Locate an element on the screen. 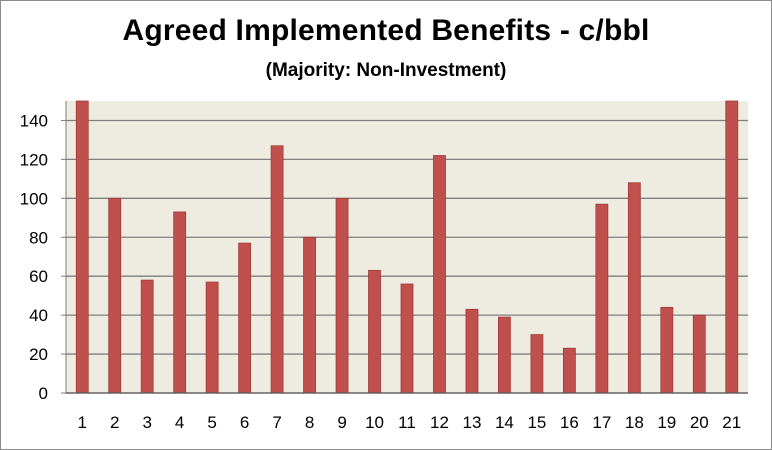 Image resolution: width=772 pixels, height=450 pixels. x-tick-label-21: 21 is located at coordinates (731, 422).